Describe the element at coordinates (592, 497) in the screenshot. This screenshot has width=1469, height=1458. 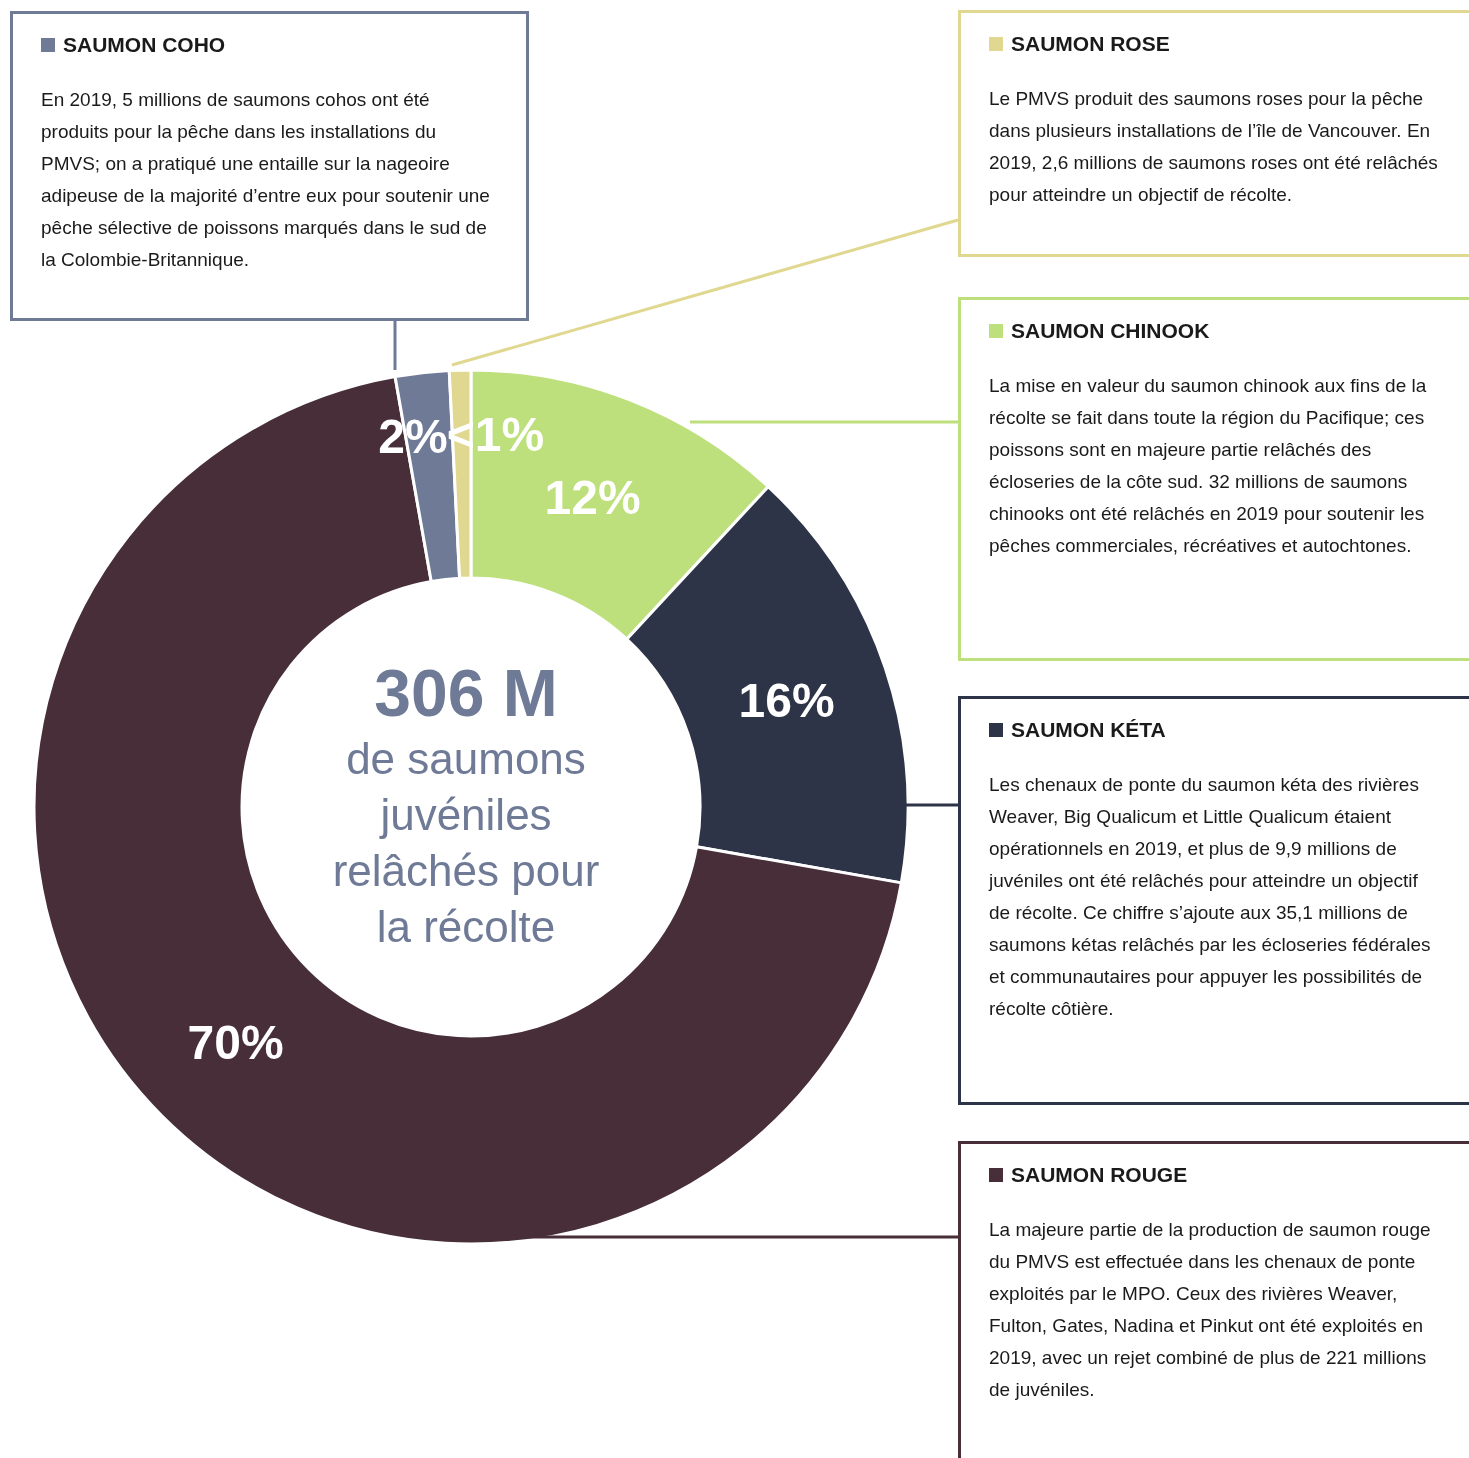
I see `data-label: 12%` at that location.